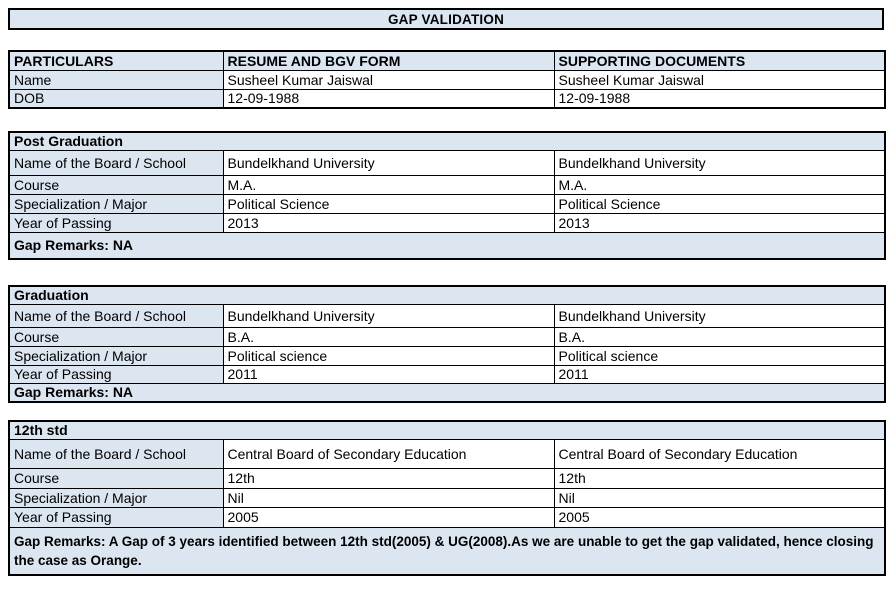  I want to click on table-row-year: Year of Passing 2005 2005, so click(447, 517).